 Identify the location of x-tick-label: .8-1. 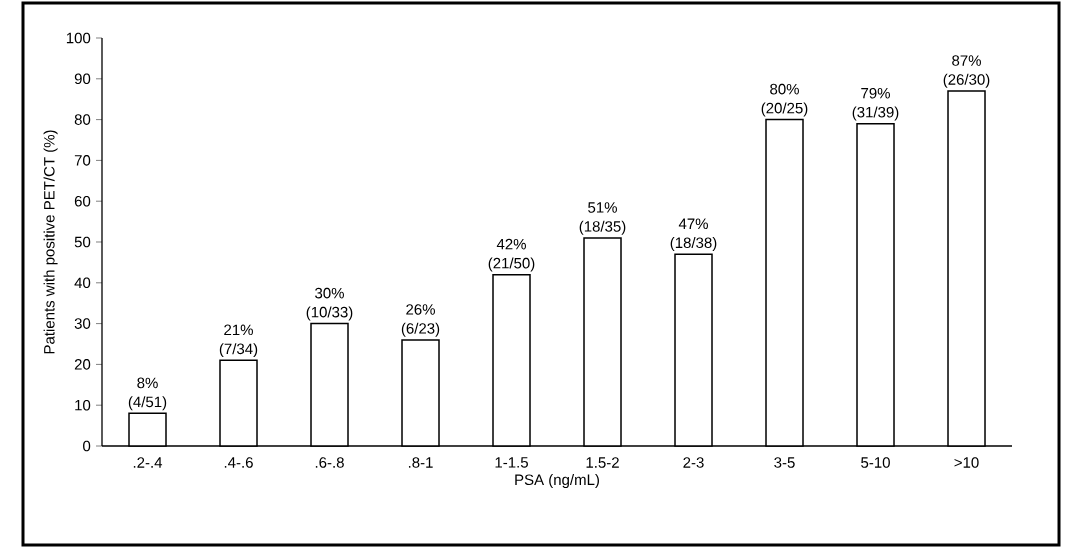
(420, 462).